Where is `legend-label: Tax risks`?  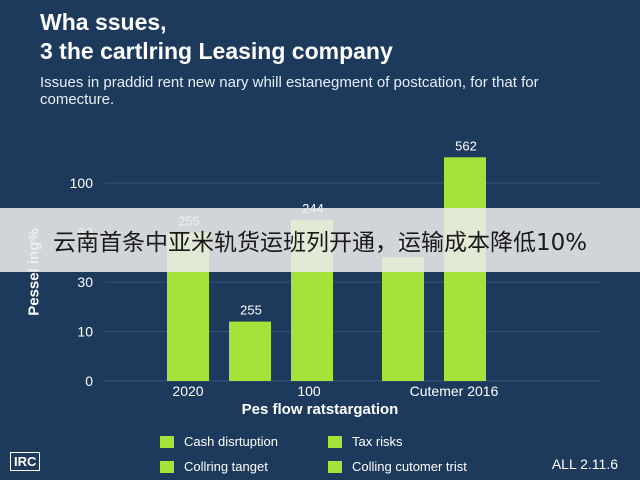
legend-label: Tax risks is located at coordinates (377, 441).